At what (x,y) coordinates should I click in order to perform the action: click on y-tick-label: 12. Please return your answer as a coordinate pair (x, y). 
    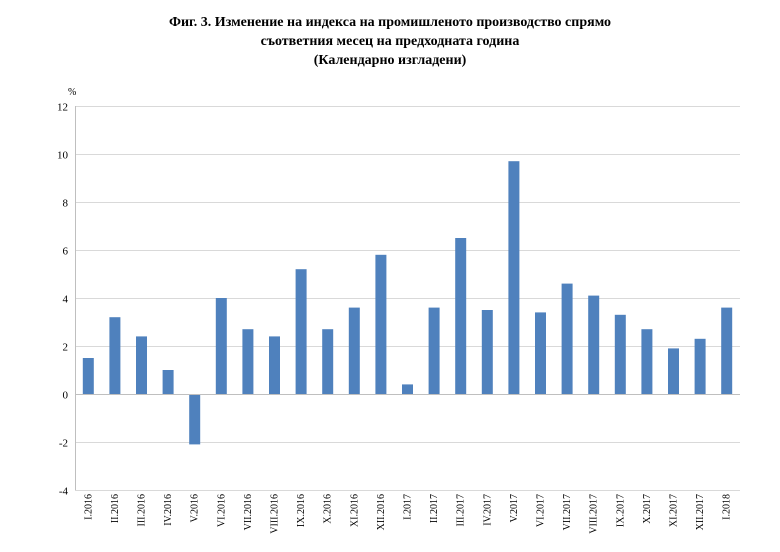
    Looking at the image, I should click on (62, 108).